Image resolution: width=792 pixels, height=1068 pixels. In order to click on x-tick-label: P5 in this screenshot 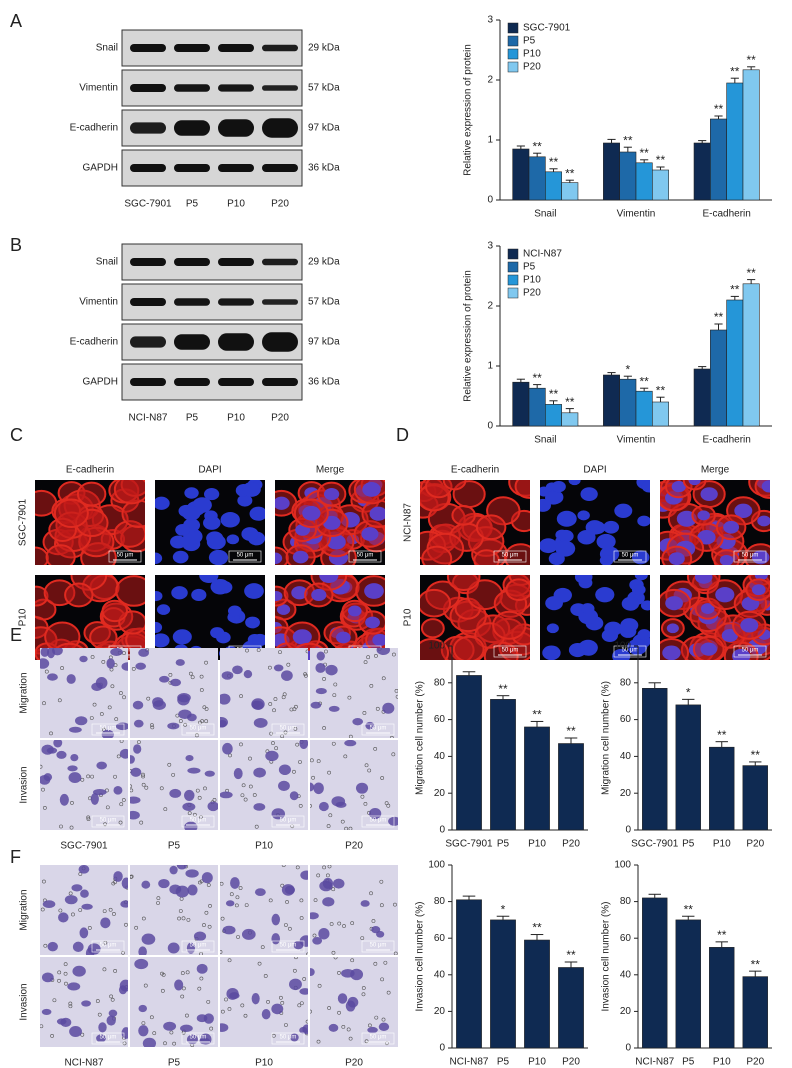, I will do `click(503, 1062)`.